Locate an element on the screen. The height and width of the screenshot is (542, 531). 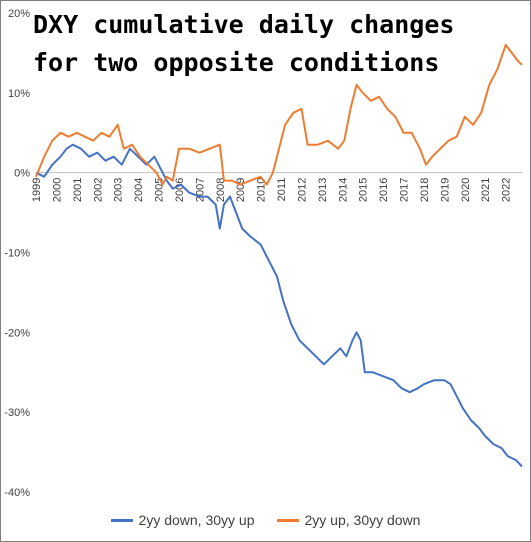
legend-label: 2yy up, 30yy down is located at coordinates (362, 520).